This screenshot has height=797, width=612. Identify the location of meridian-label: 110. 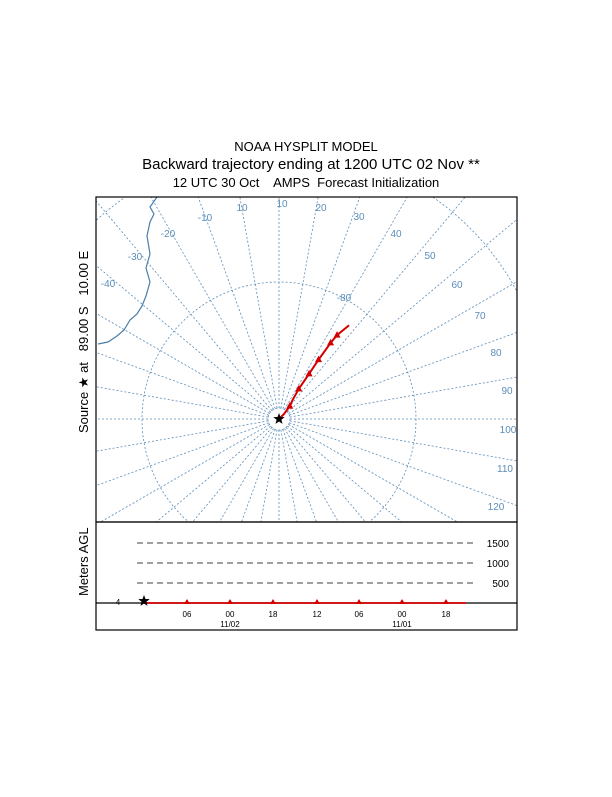
(505, 469).